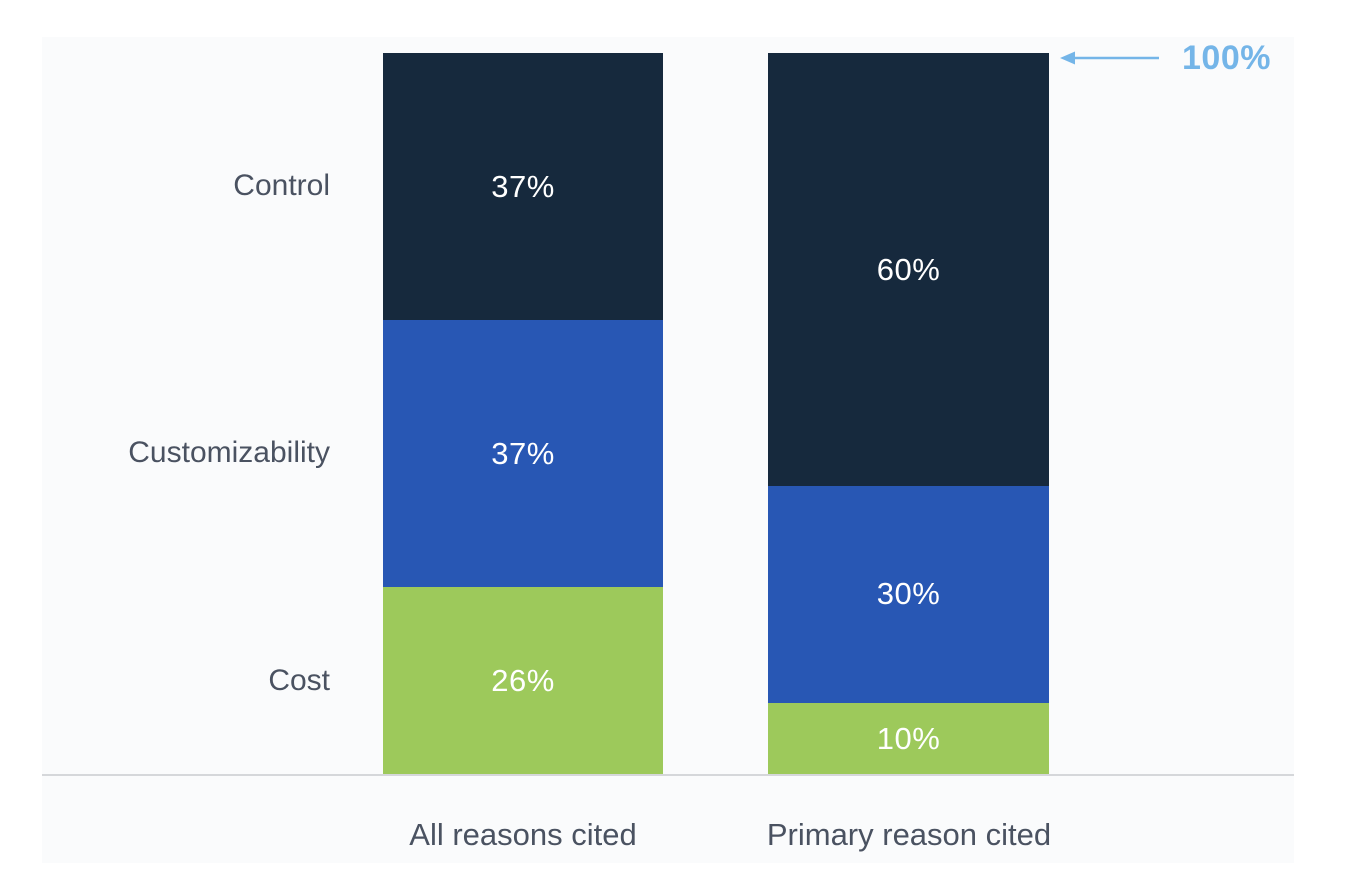  Describe the element at coordinates (668, 775) in the screenshot. I see `x-axis-baseline` at that location.